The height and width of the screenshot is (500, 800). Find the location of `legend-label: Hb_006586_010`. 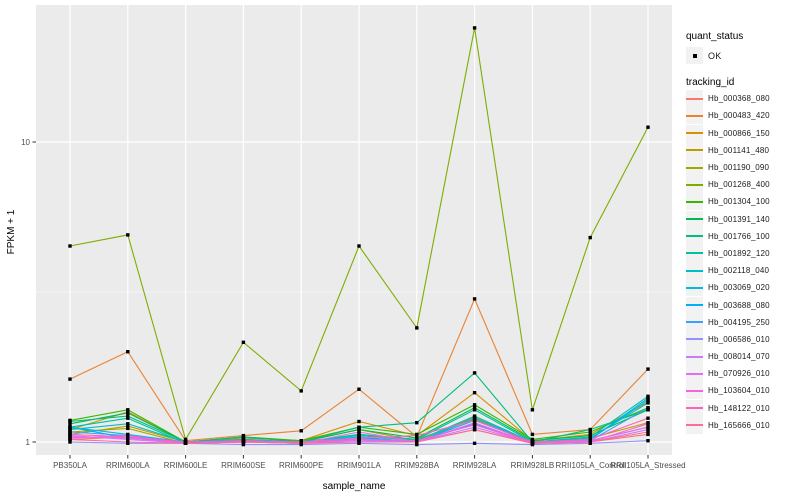

legend-label: Hb_006586_010 is located at coordinates (739, 339).